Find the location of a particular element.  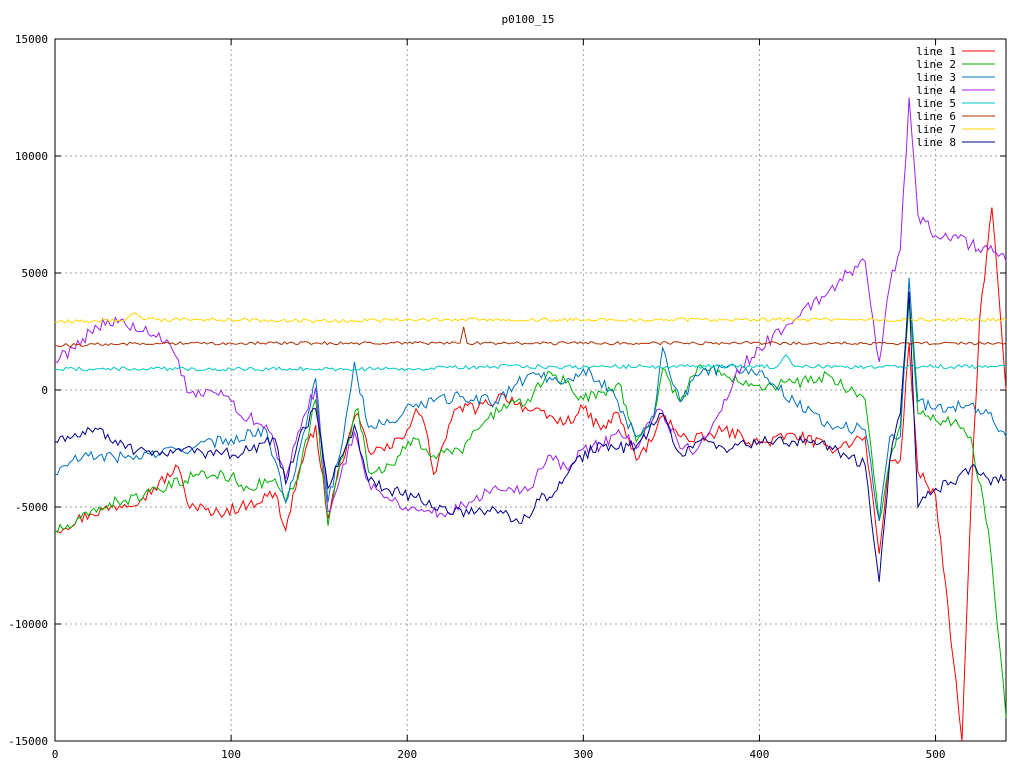

x-tick-label: 300 is located at coordinates (583, 754).